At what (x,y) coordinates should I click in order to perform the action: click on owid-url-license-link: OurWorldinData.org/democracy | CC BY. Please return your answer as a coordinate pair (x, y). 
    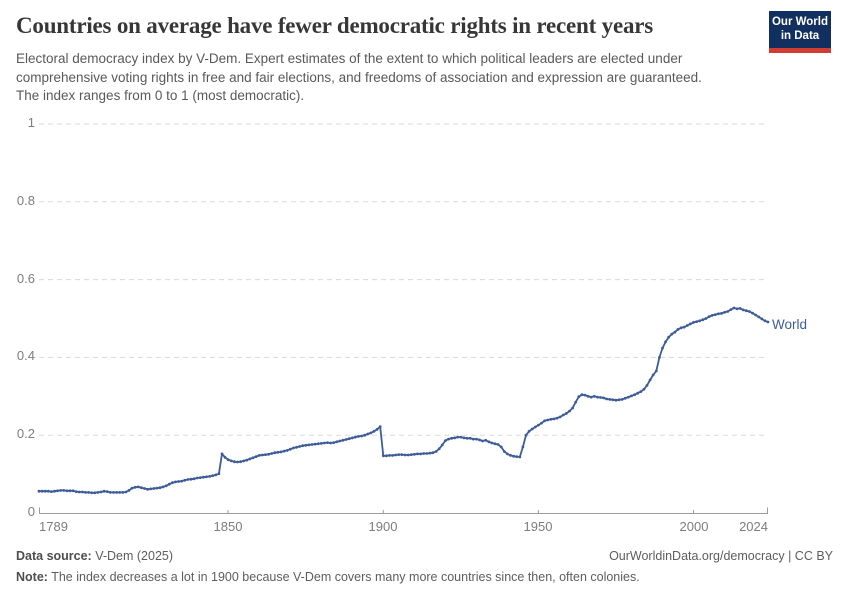
    Looking at the image, I should click on (721, 556).